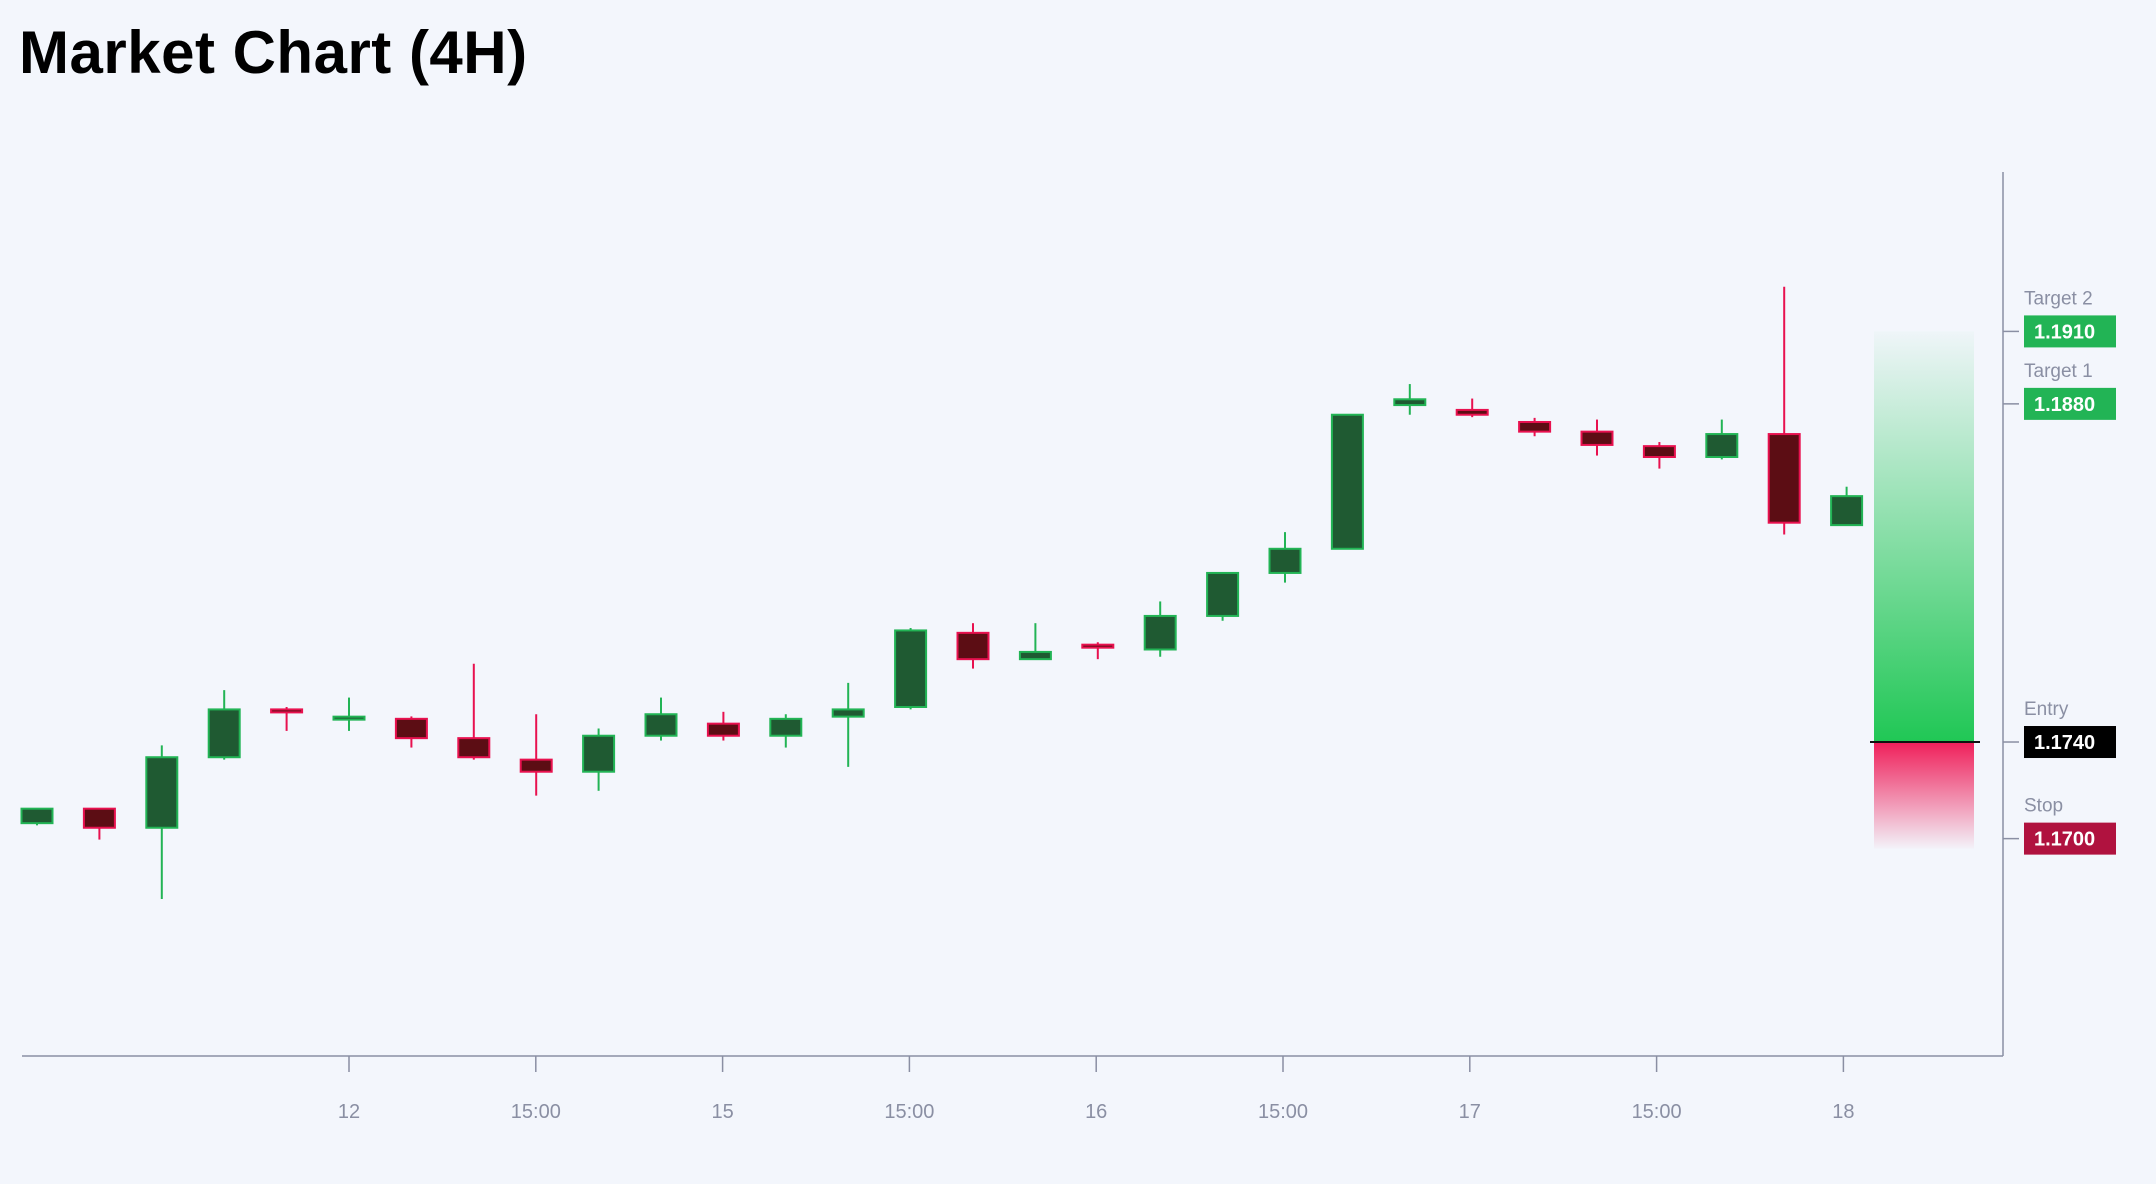 This screenshot has width=2156, height=1184. I want to click on price-badge-value: 1.1910, so click(2064, 332).